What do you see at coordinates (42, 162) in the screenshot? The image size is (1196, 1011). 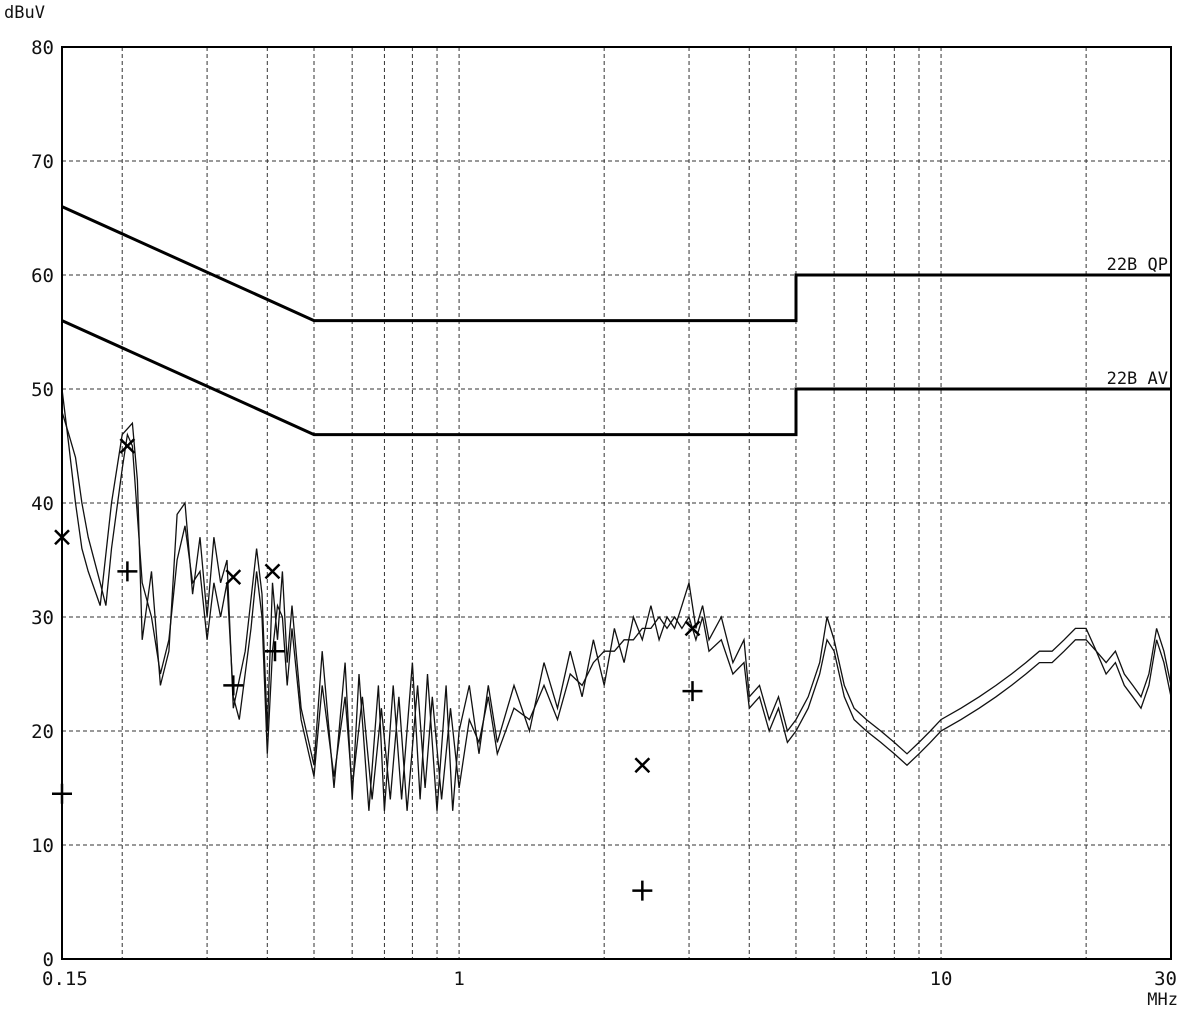 I see `y-tick-label: 70` at bounding box center [42, 162].